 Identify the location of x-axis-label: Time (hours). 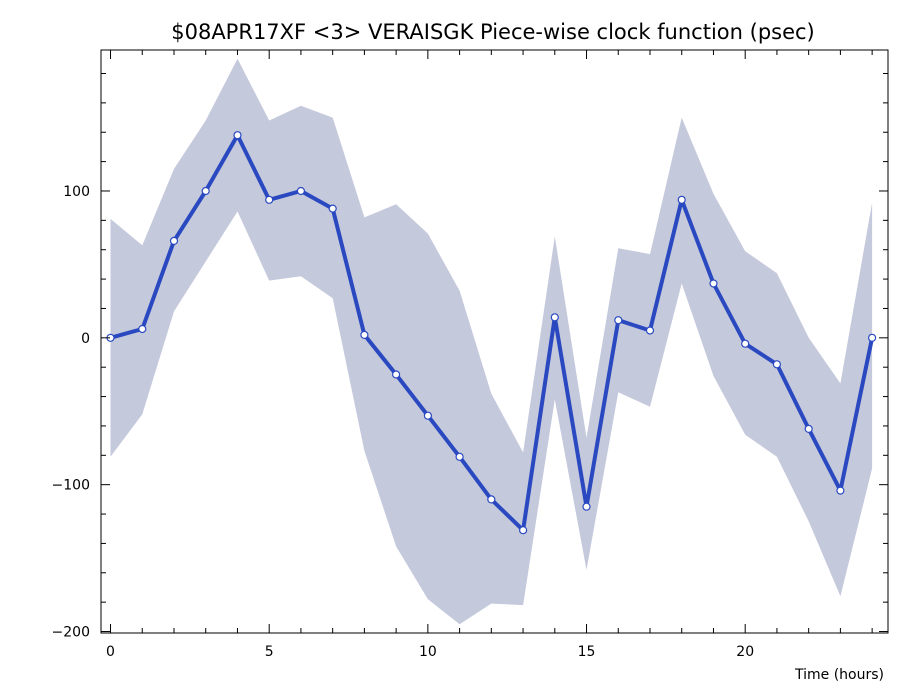
(839, 675).